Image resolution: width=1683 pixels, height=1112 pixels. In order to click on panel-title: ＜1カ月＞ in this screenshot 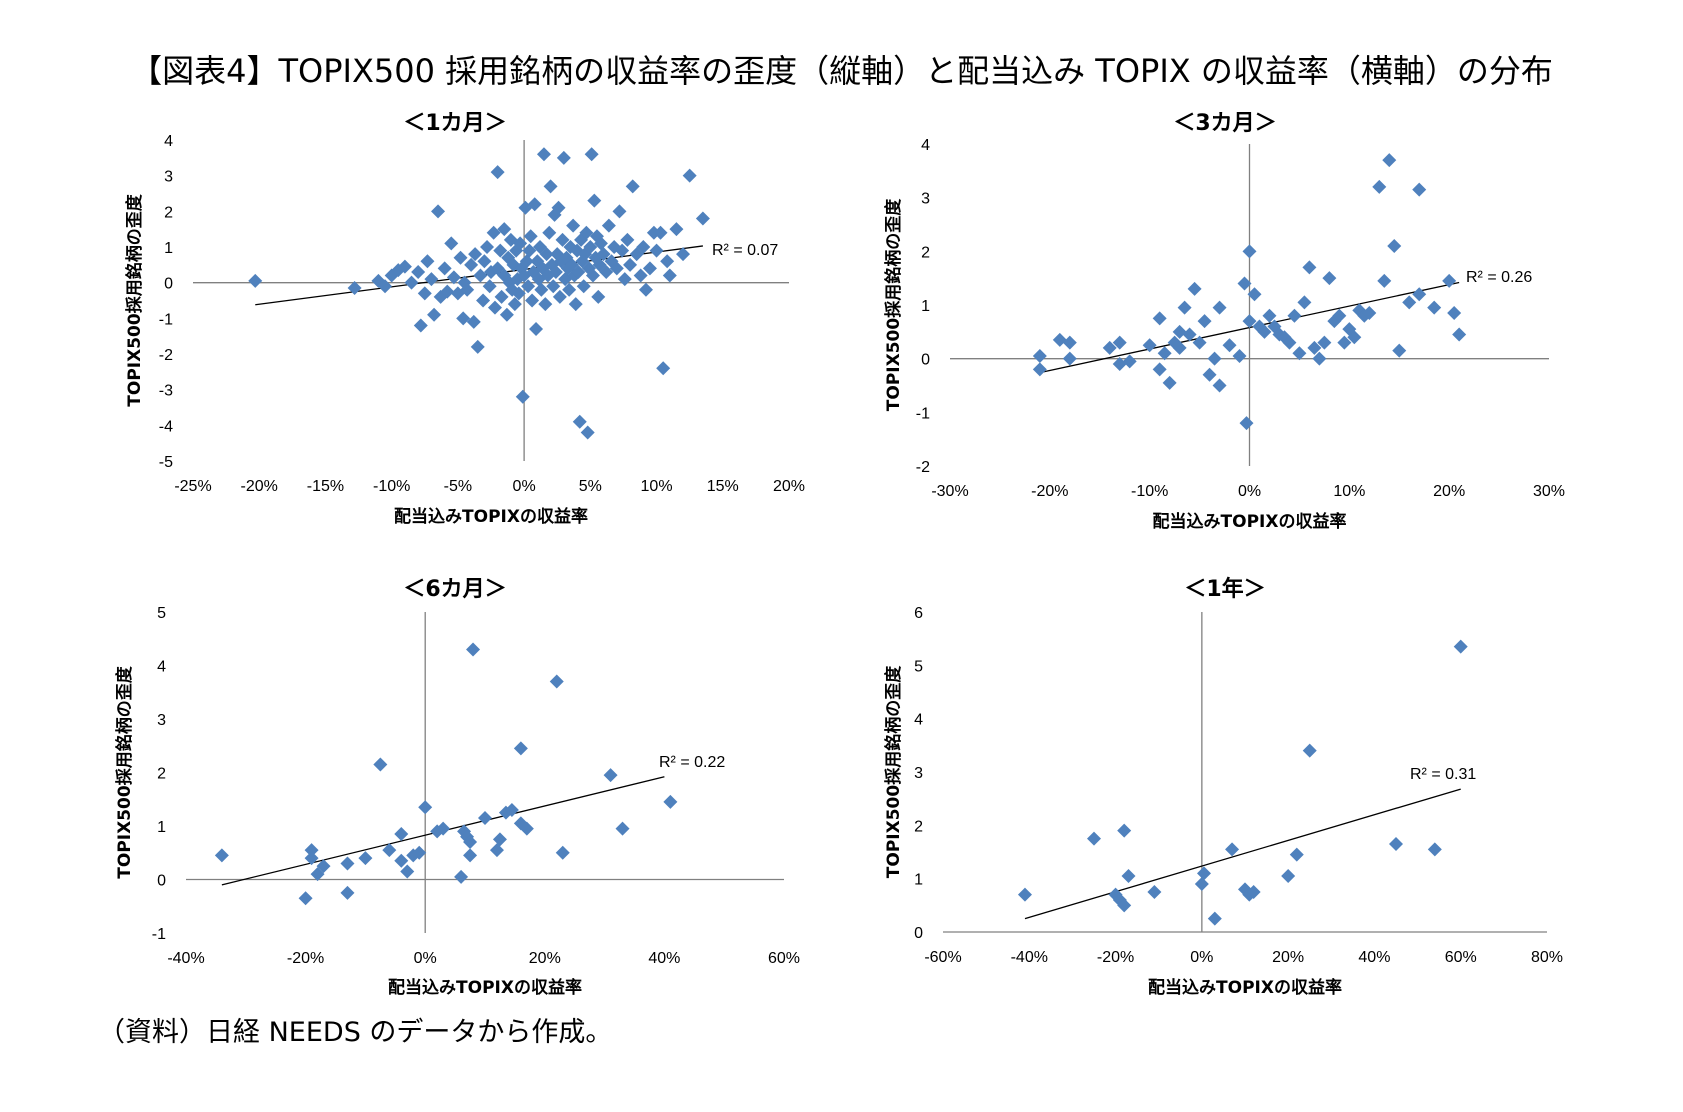, I will do `click(454, 123)`.